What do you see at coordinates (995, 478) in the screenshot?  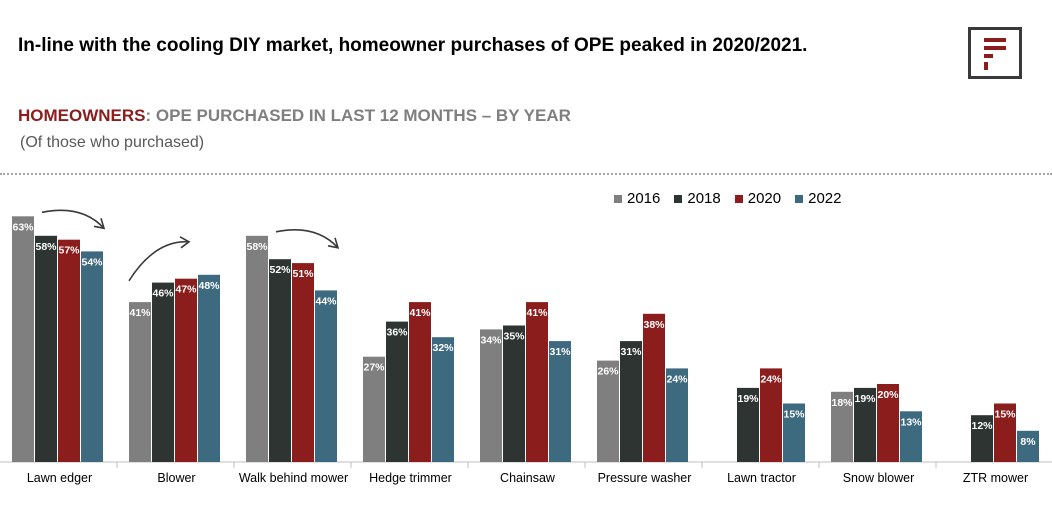 I see `x-tick-label: ZTR mower` at bounding box center [995, 478].